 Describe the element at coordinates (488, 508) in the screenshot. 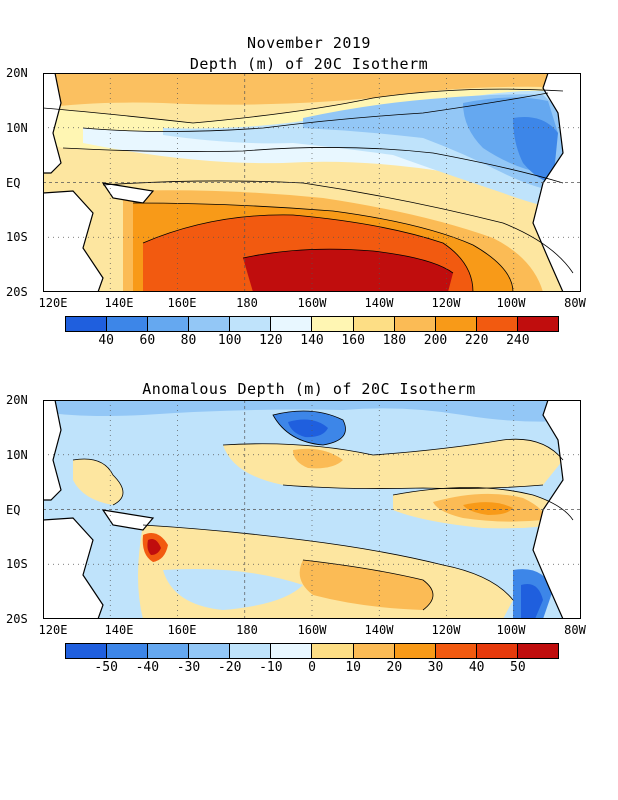

I see `anomaly-positive-east-core` at that location.